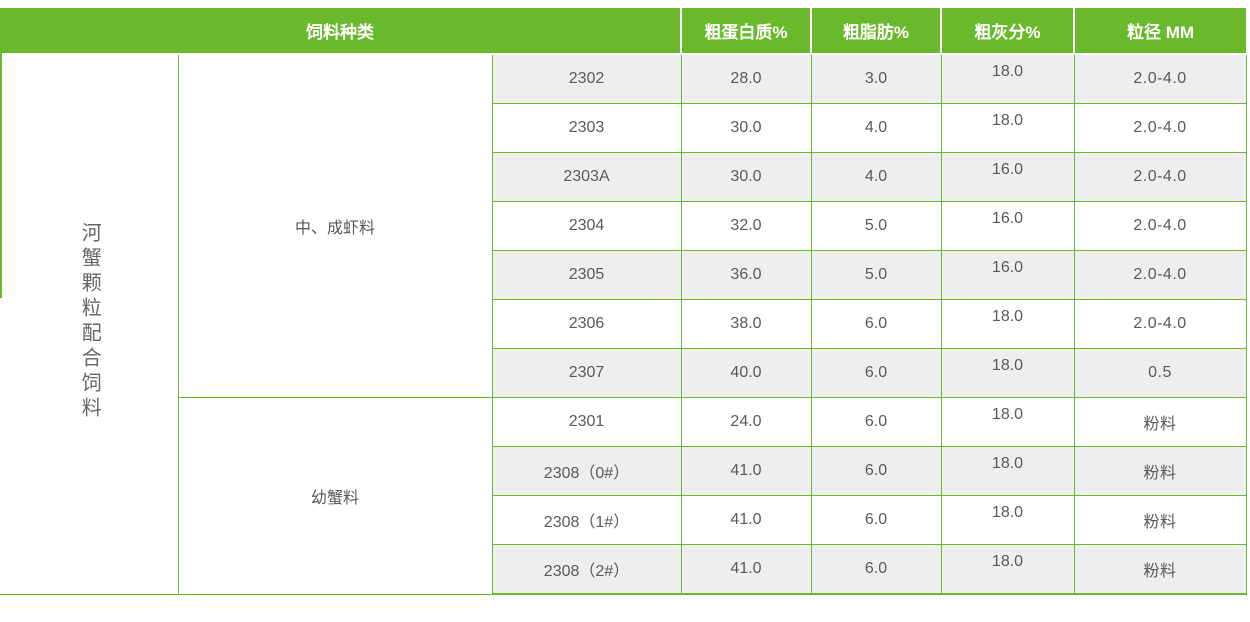 The width and height of the screenshot is (1250, 622). What do you see at coordinates (746, 275) in the screenshot?
I see `protein-cell: 36.0` at bounding box center [746, 275].